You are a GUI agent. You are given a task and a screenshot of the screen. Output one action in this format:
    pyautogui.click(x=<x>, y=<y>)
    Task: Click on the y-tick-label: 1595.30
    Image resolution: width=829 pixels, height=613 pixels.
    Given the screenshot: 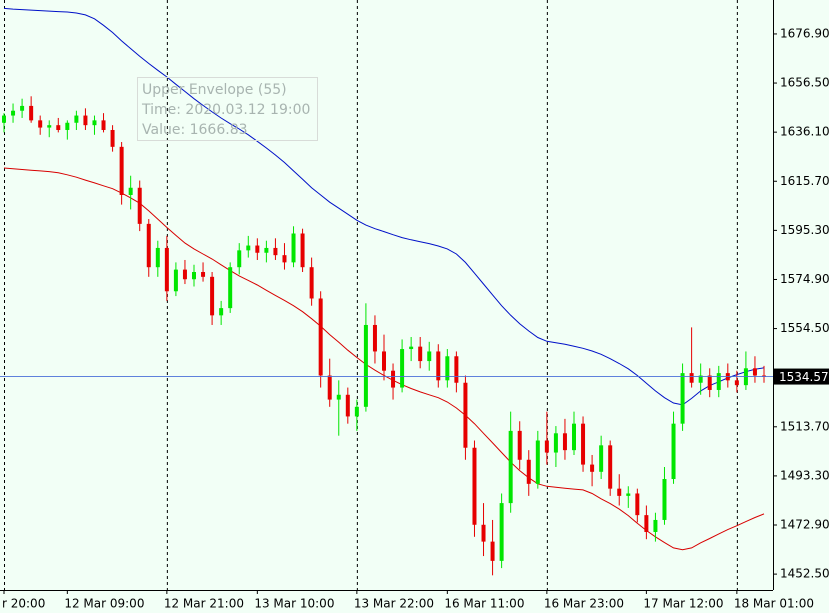 What is the action you would take?
    pyautogui.click(x=804, y=230)
    